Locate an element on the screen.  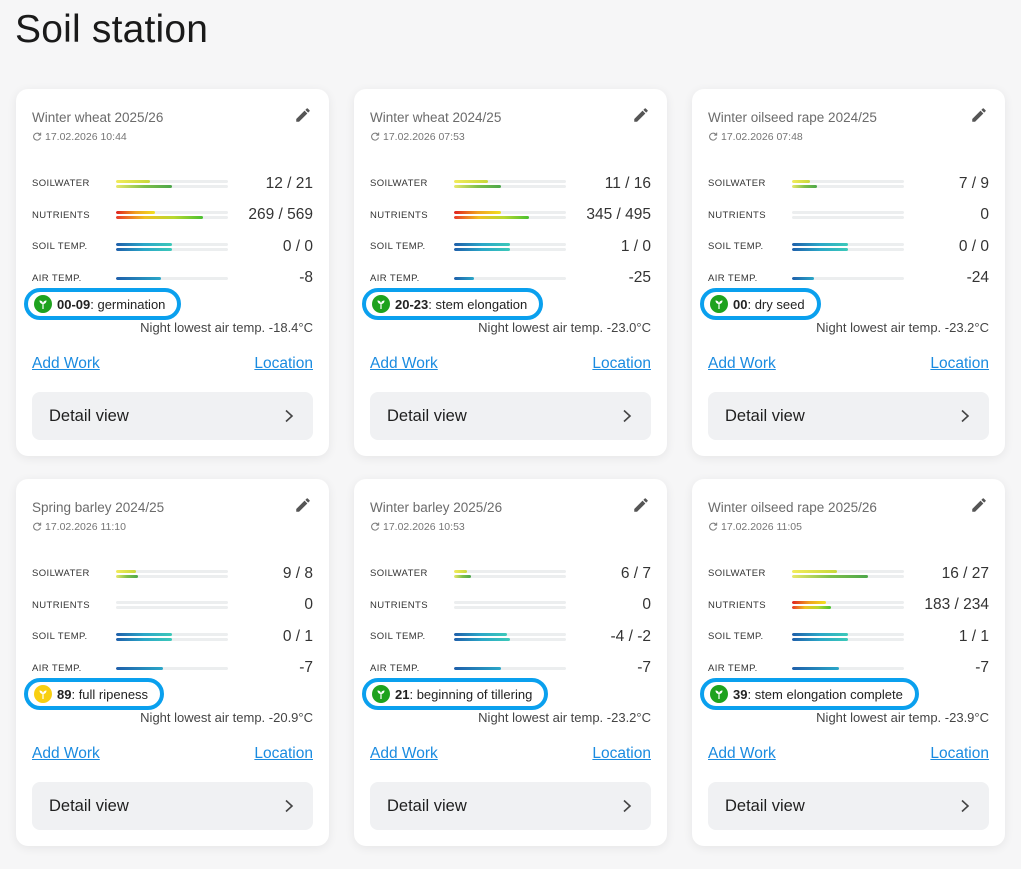
field-title: Winter wheat 2024/25 is located at coordinates (435, 117).